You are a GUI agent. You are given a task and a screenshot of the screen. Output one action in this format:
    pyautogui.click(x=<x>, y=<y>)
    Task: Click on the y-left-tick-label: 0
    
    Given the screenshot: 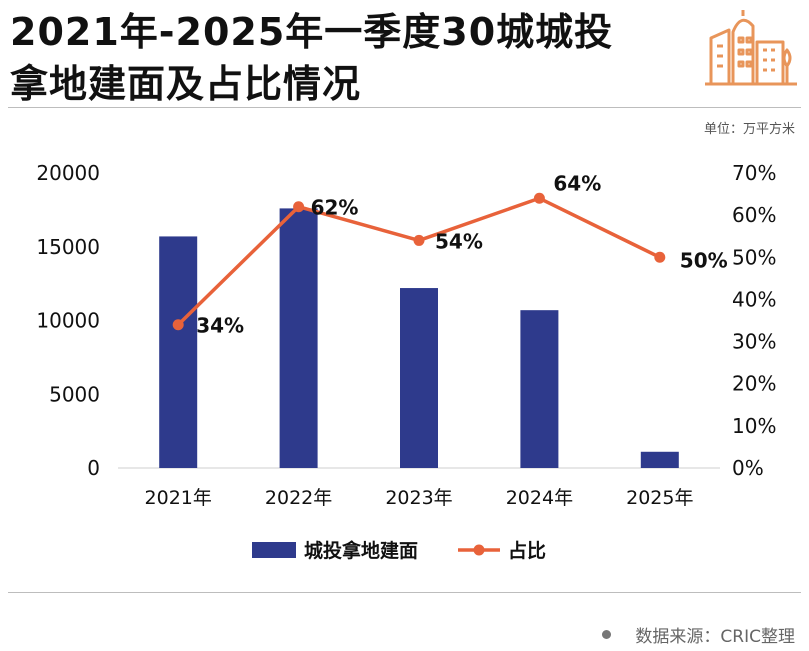 What is the action you would take?
    pyautogui.click(x=93, y=468)
    